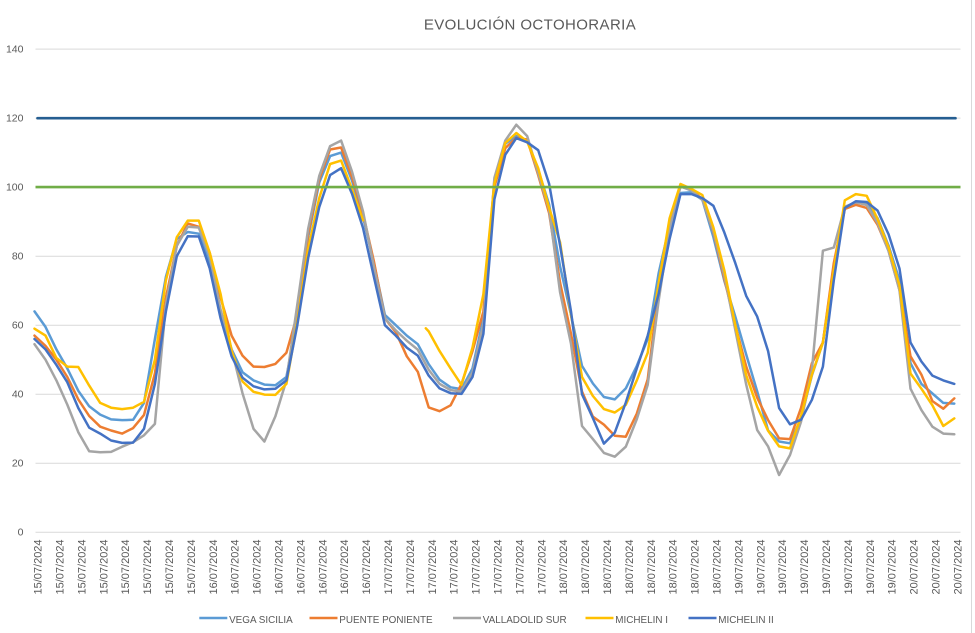 Image resolution: width=975 pixels, height=633 pixels. Describe the element at coordinates (525, 620) in the screenshot. I see `svg-text: VALLADOLID SUR` at that location.